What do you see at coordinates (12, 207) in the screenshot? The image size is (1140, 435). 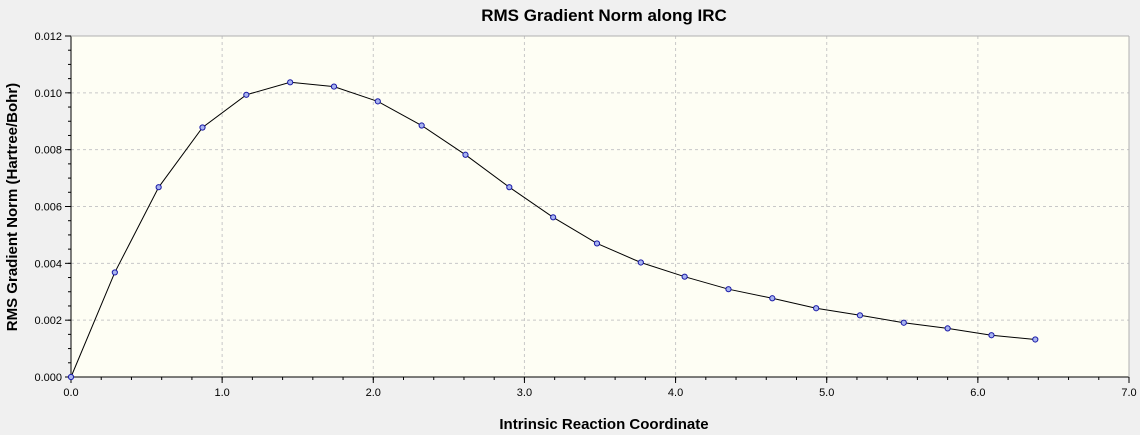 I see `y-axis-title: RMS Gradient Norm (Hartree/Bohr)` at bounding box center [12, 207].